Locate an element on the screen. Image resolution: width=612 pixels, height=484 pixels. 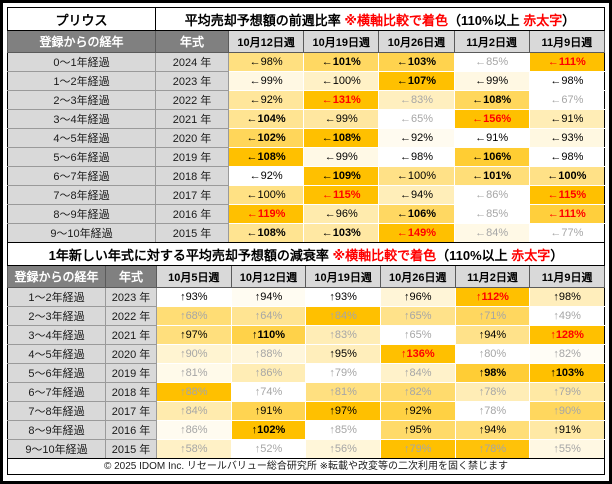
year-cell: 2023 年 is located at coordinates (192, 81).